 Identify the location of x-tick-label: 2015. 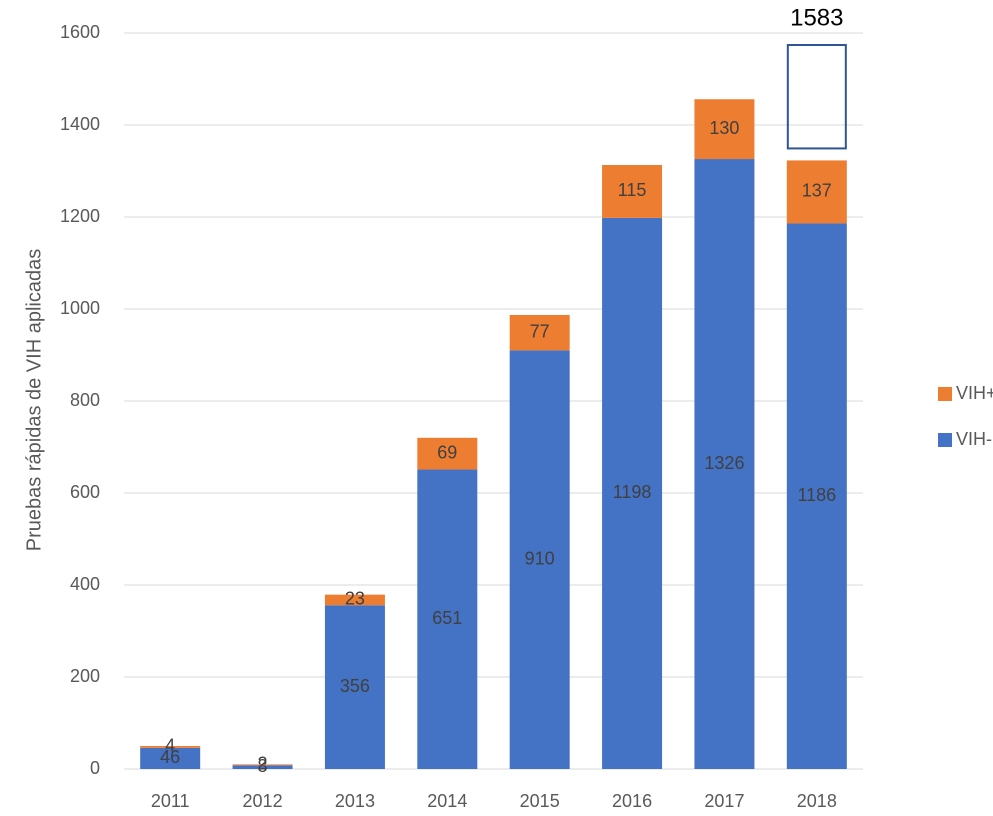
(540, 801).